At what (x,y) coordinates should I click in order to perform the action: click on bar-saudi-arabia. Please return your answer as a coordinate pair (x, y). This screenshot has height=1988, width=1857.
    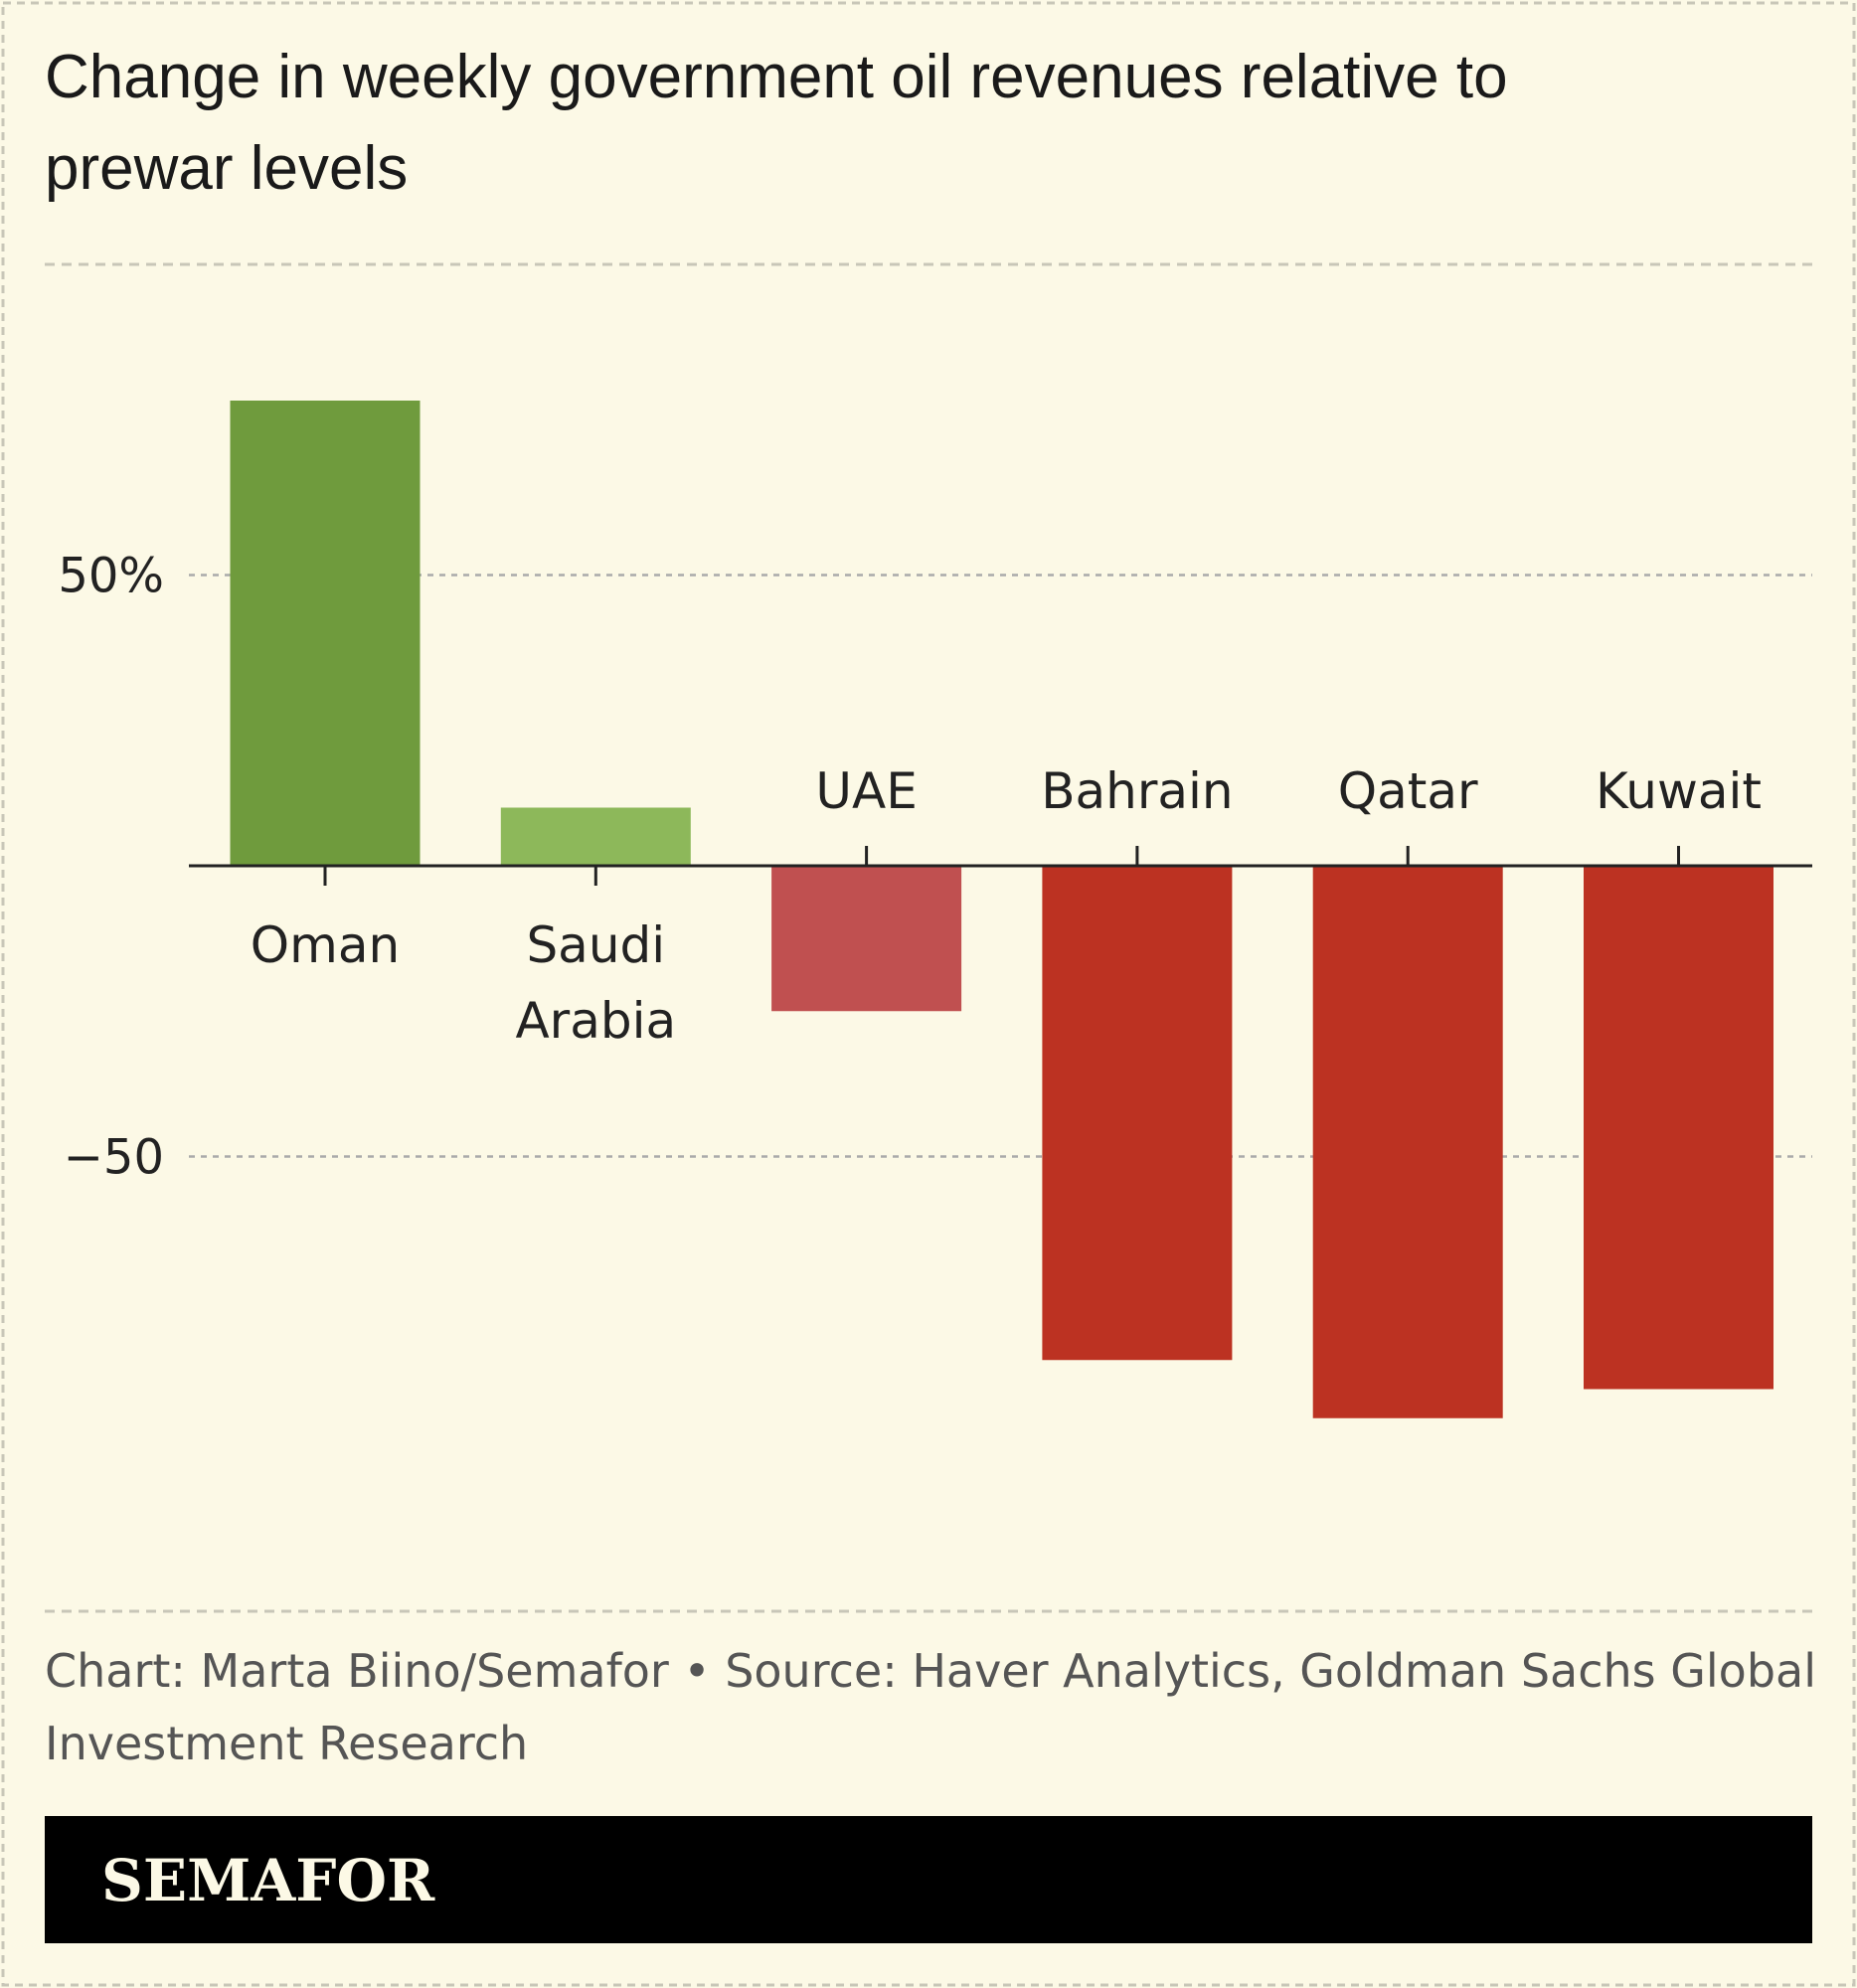
    Looking at the image, I should click on (595, 836).